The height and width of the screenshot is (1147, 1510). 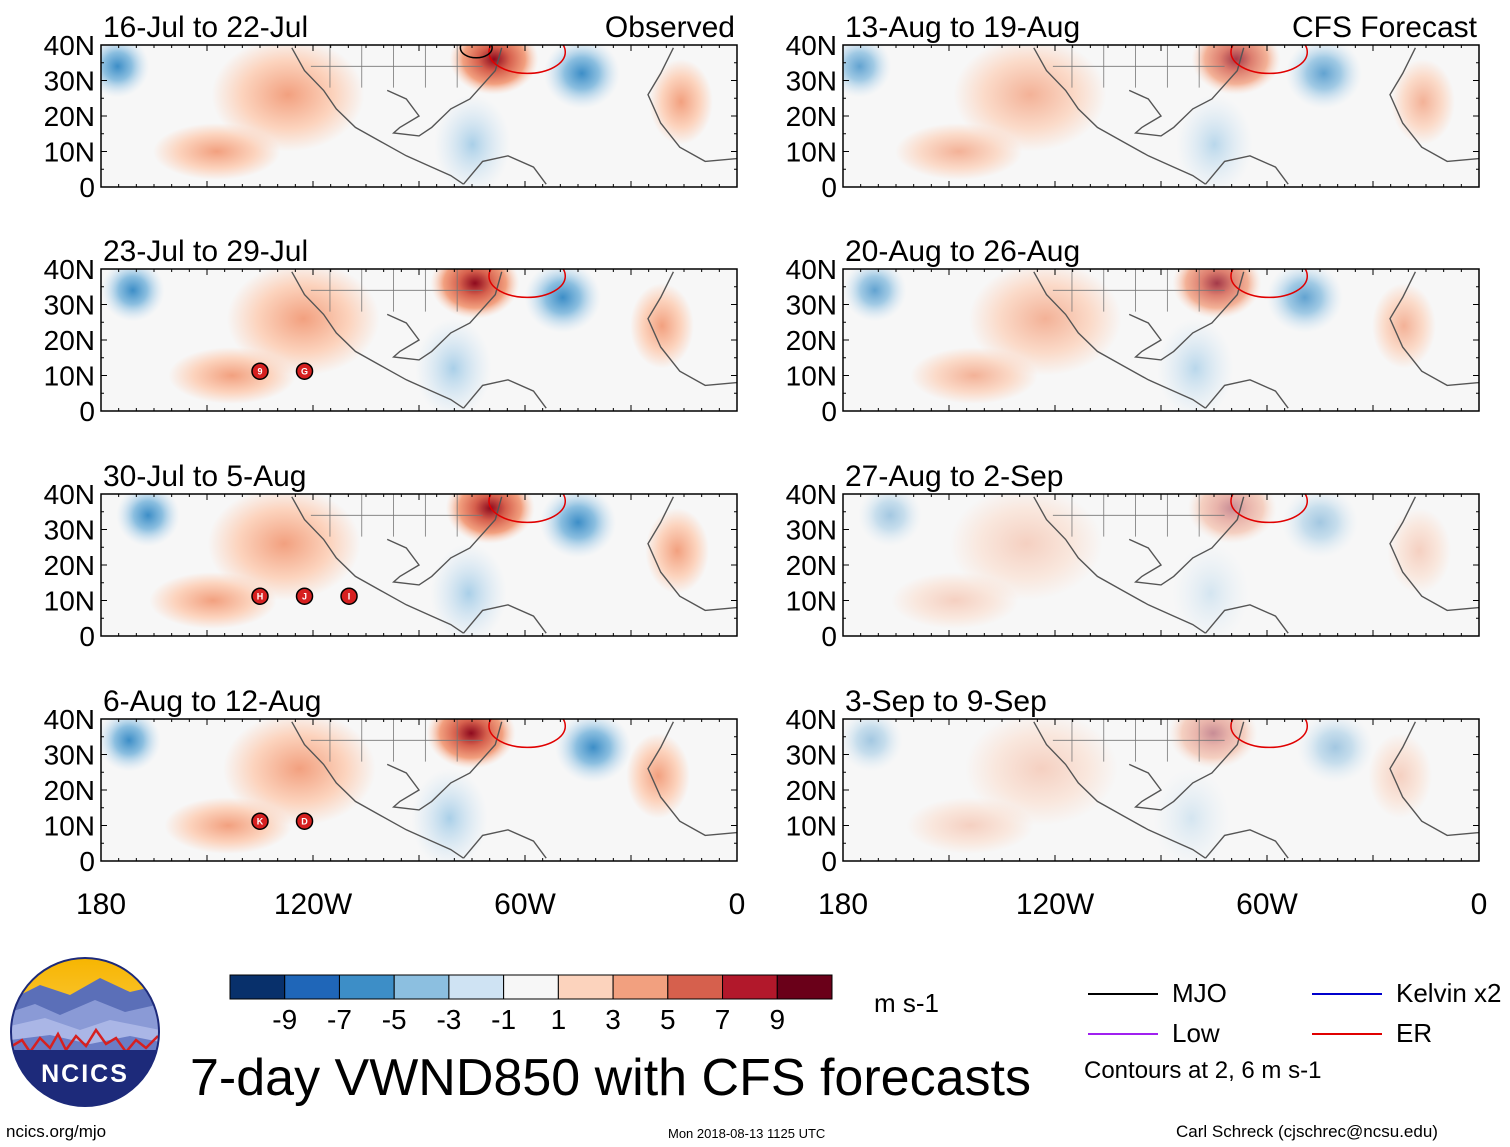 What do you see at coordinates (1347, 993) in the screenshot?
I see `legend-kelvin-line` at bounding box center [1347, 993].